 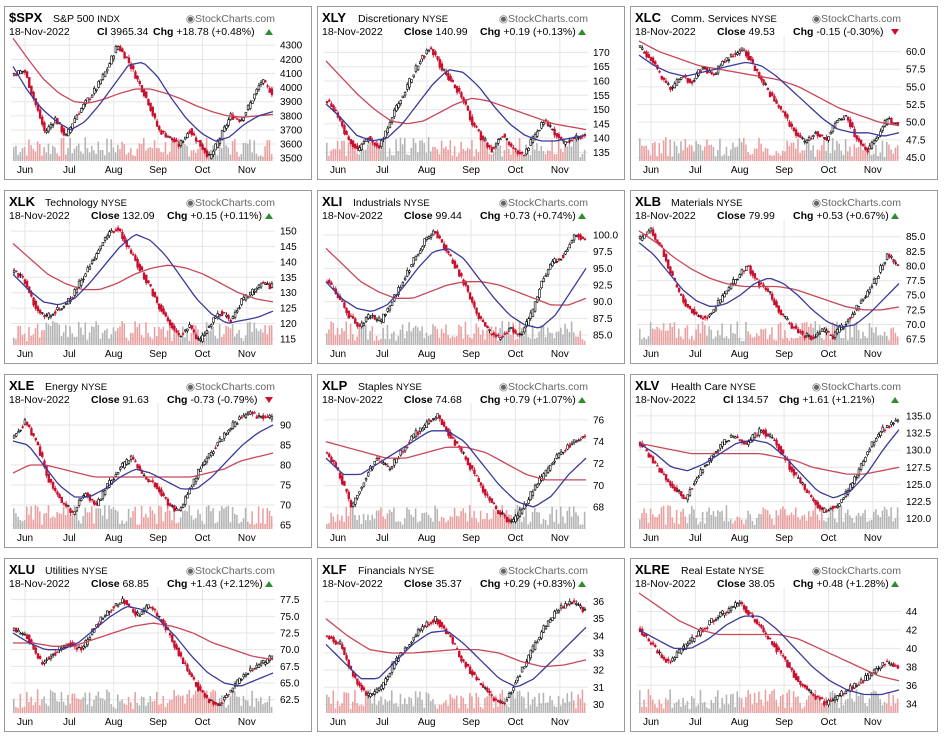 What do you see at coordinates (918, 468) in the screenshot?
I see `y-tick-label: 127.5` at bounding box center [918, 468].